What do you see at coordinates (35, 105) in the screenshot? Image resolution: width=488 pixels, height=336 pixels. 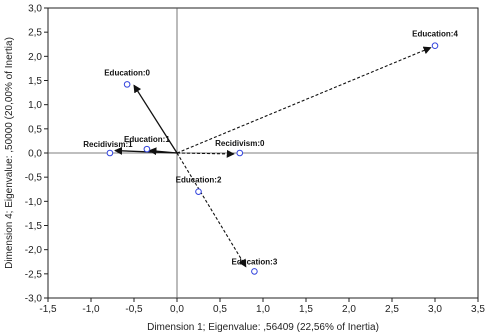 I see `y-tick-label: 1,0` at bounding box center [35, 105].